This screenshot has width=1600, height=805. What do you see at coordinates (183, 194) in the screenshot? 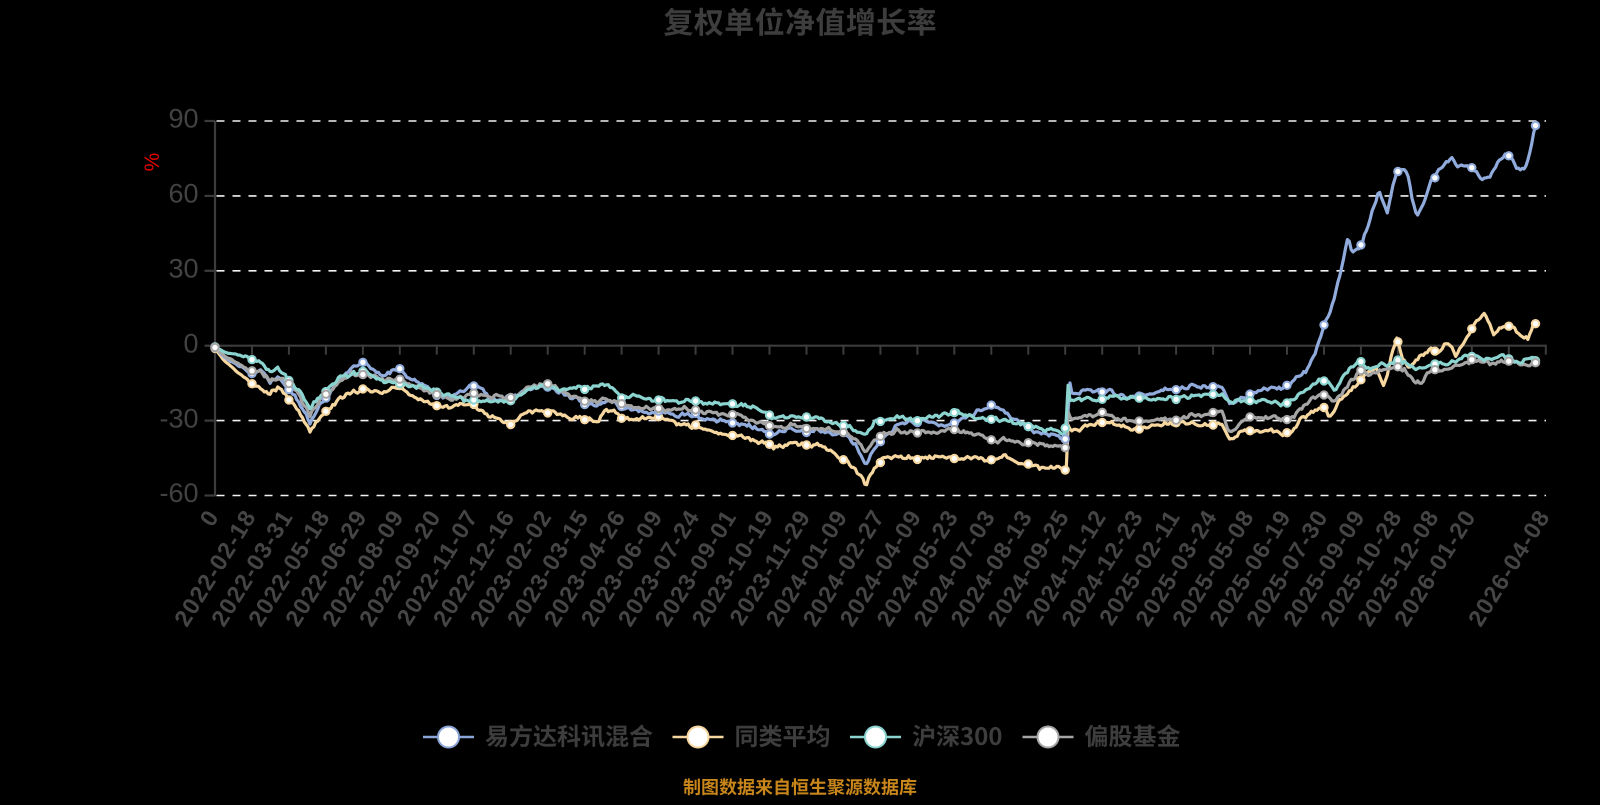
I see `svg-text: 60` at bounding box center [183, 194].